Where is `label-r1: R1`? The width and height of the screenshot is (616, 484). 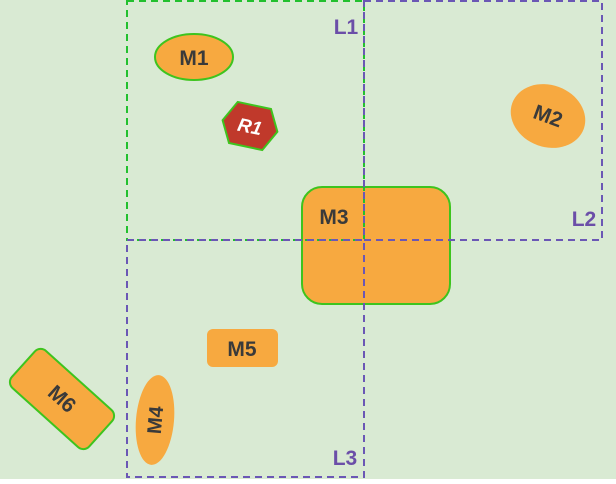
label-r1: R1 is located at coordinates (250, 128).